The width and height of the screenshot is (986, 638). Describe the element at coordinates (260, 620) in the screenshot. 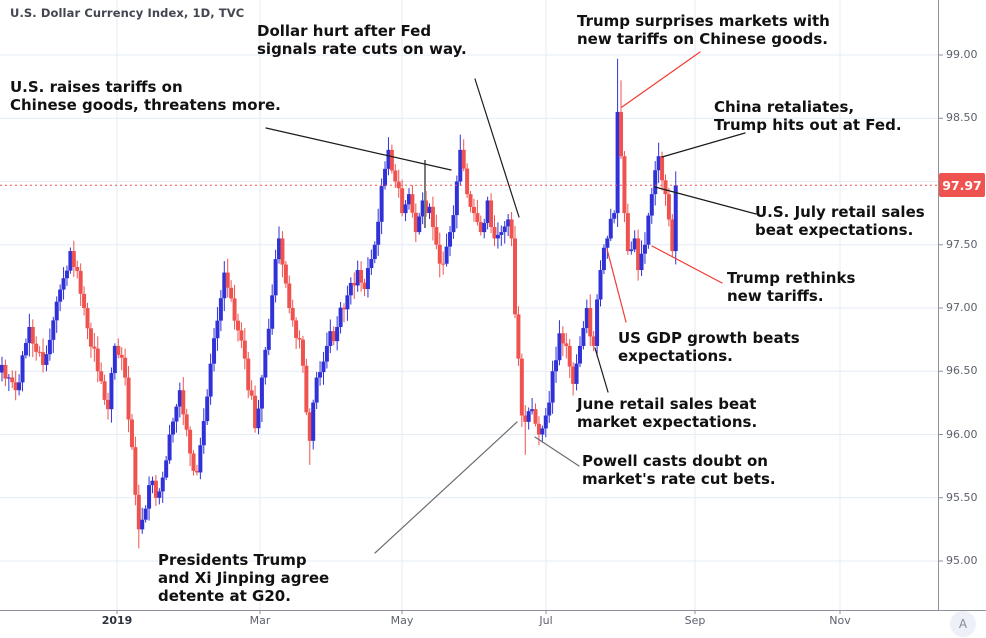

I see `time-axis-label: Mar` at that location.